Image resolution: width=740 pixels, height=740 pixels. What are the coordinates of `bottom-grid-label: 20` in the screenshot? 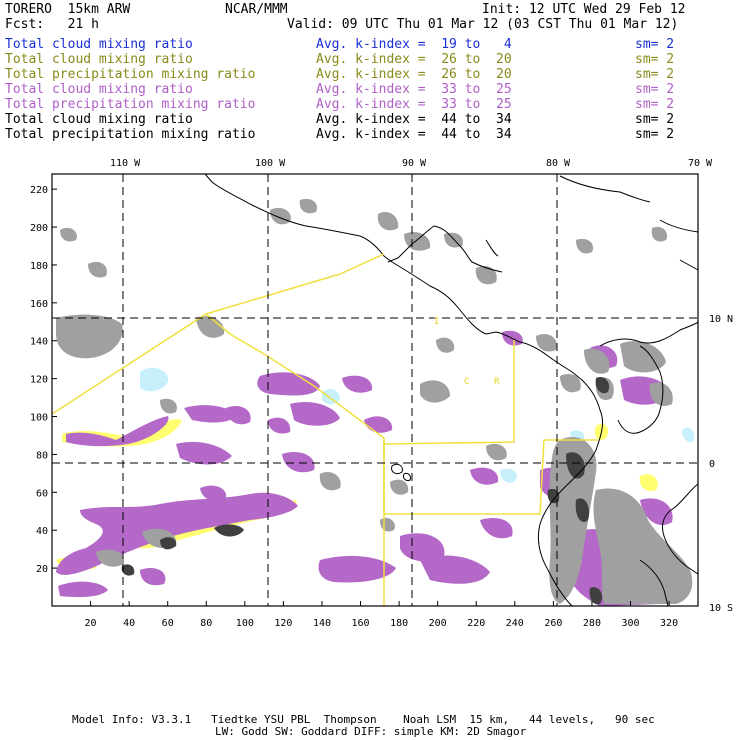 It's located at (91, 623).